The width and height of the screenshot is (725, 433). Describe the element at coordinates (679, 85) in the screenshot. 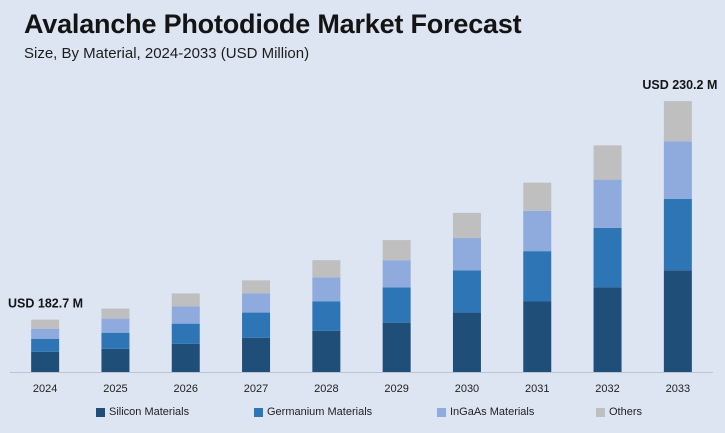

I see `data-annotation: USD 230.2 M` at that location.